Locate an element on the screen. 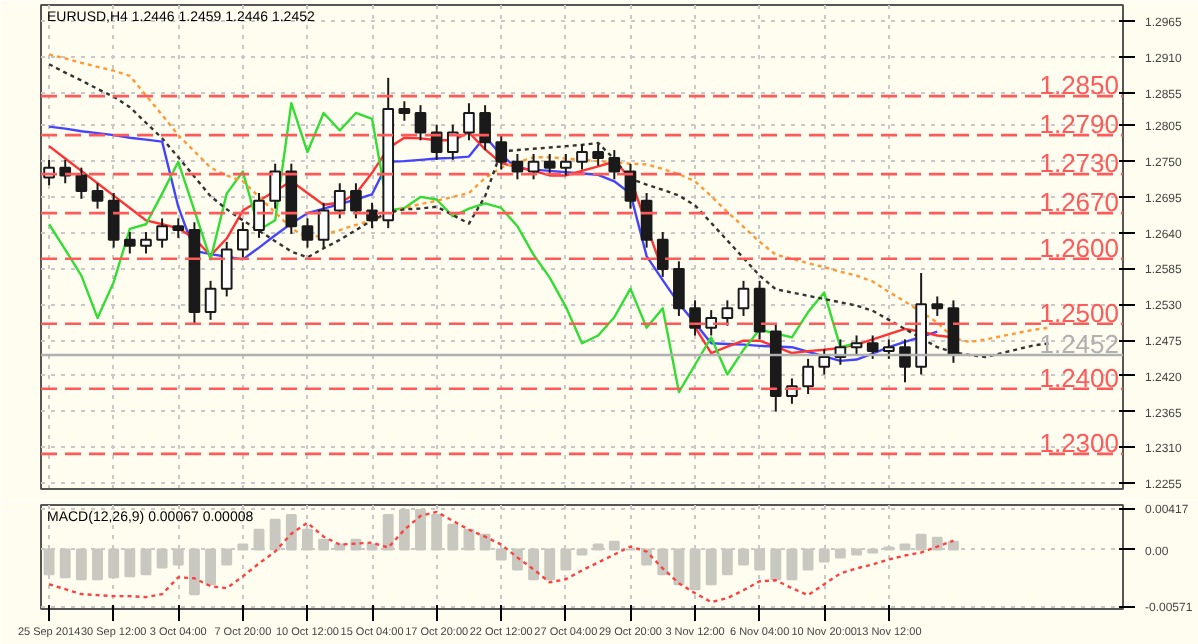  ref-line-label: 1.2670 is located at coordinates (1079, 202).